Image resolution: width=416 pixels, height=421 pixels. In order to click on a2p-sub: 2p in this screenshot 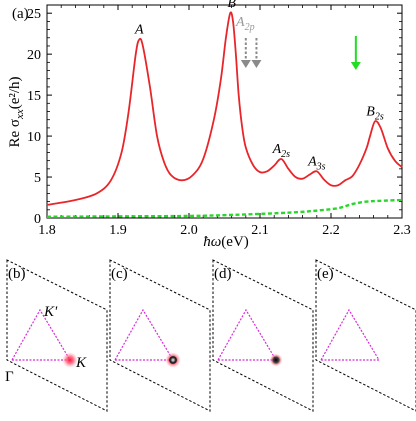, I will do `click(250, 27)`.